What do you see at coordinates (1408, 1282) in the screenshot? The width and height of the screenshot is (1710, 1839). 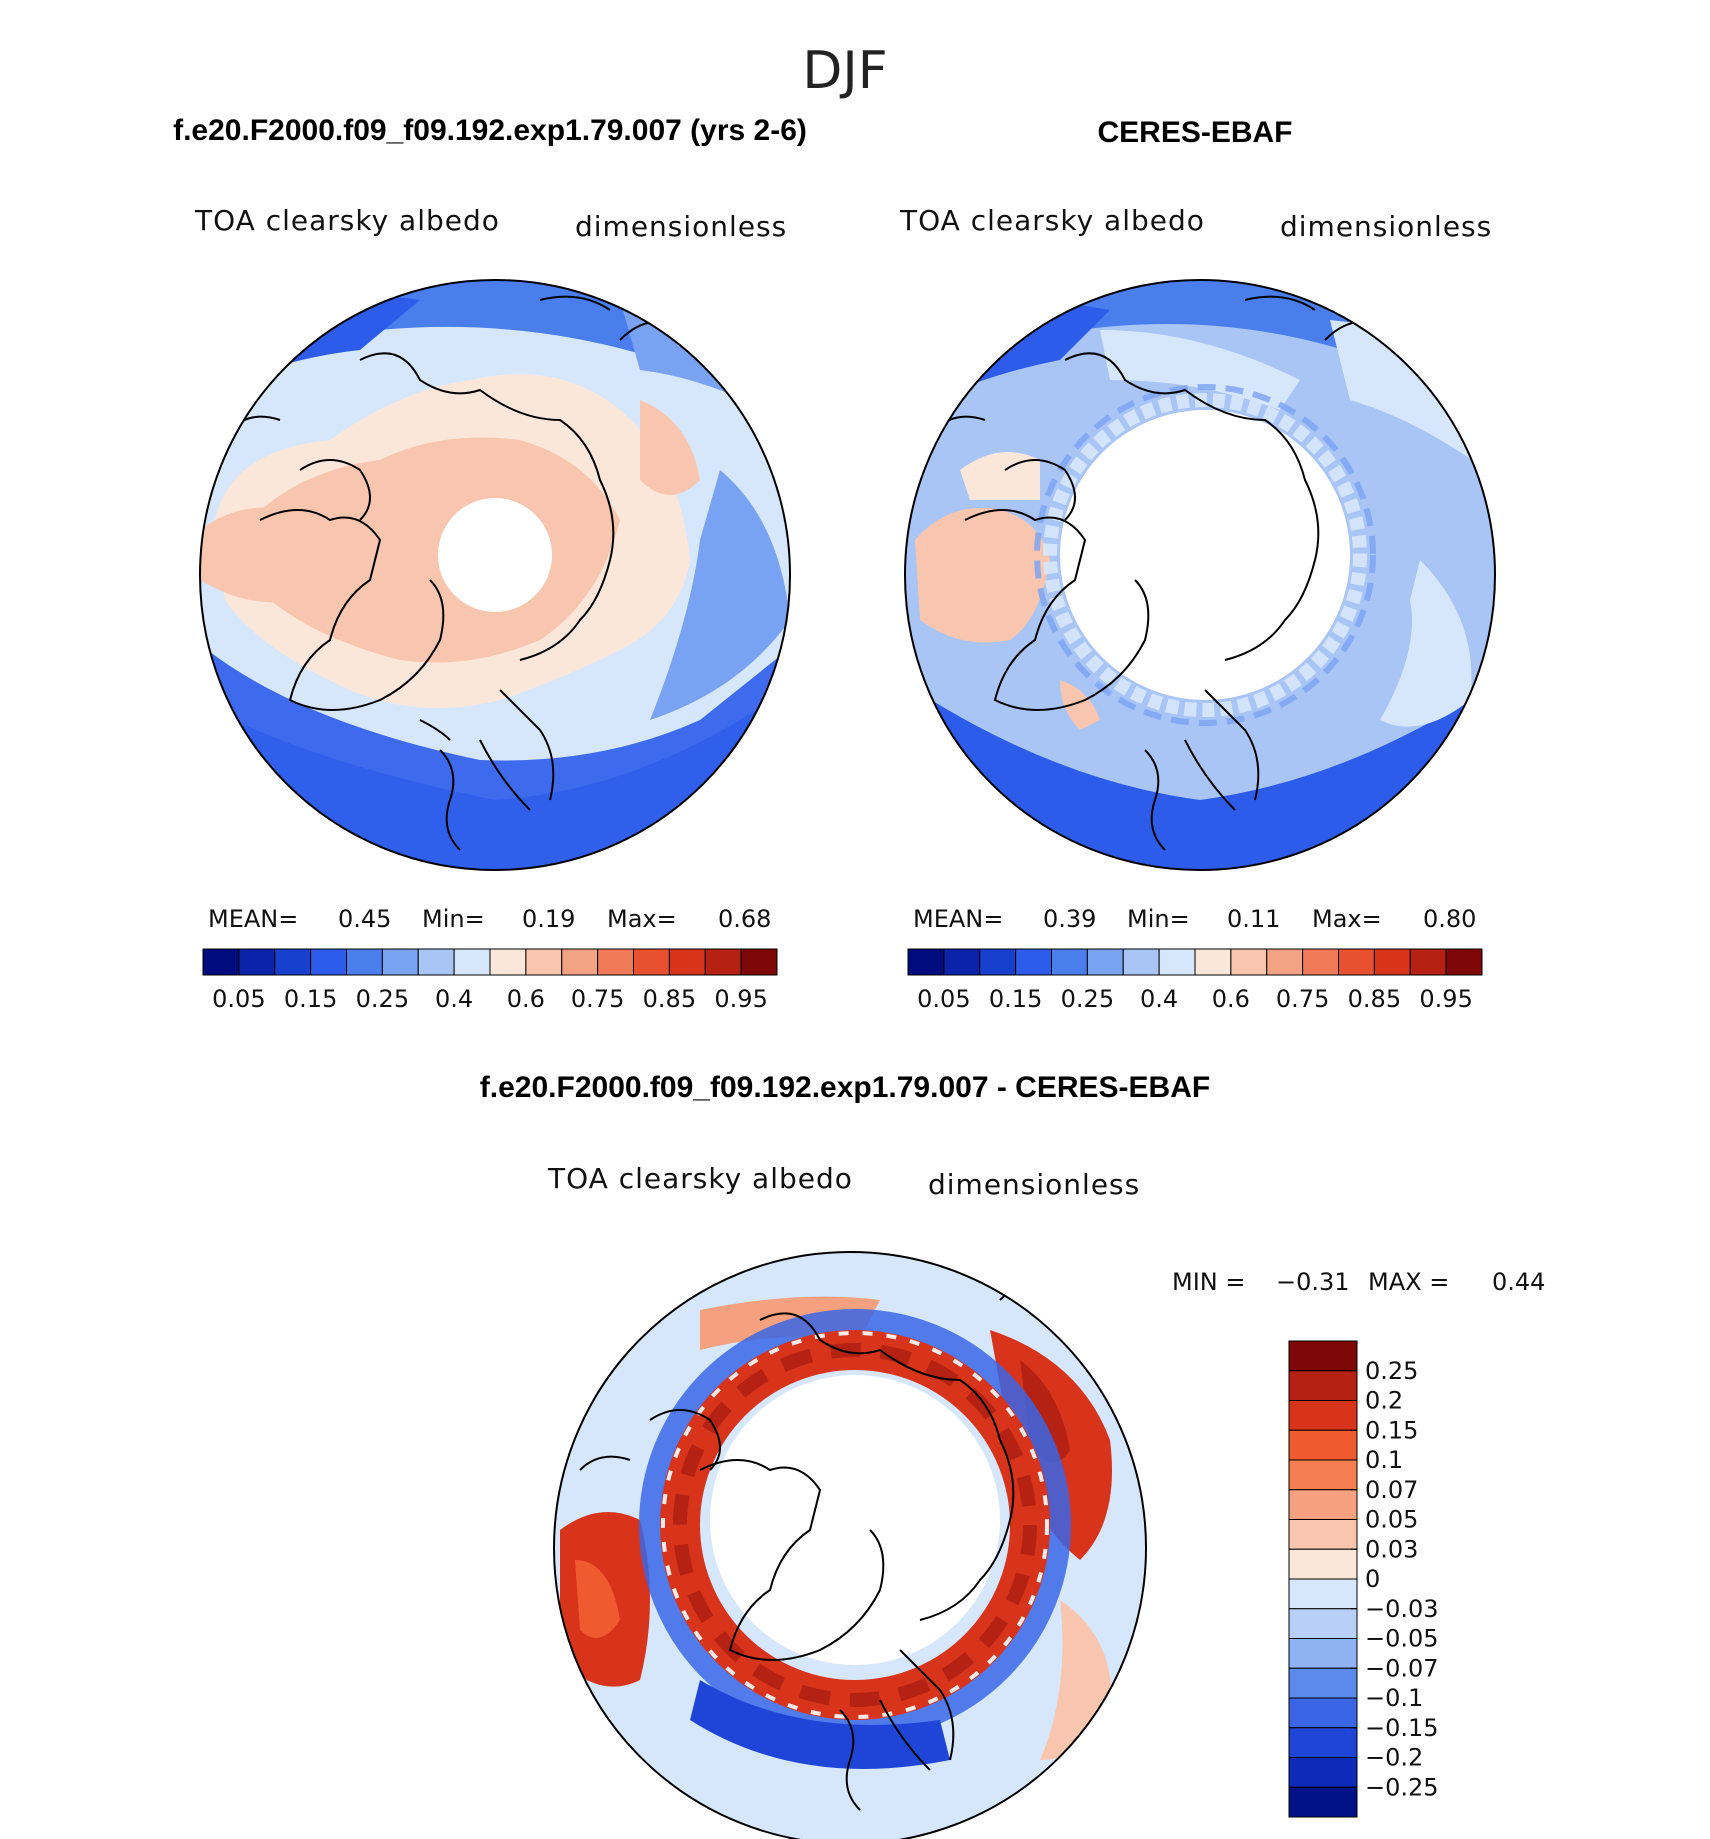 I see `difference-max-label: MAX =` at bounding box center [1408, 1282].